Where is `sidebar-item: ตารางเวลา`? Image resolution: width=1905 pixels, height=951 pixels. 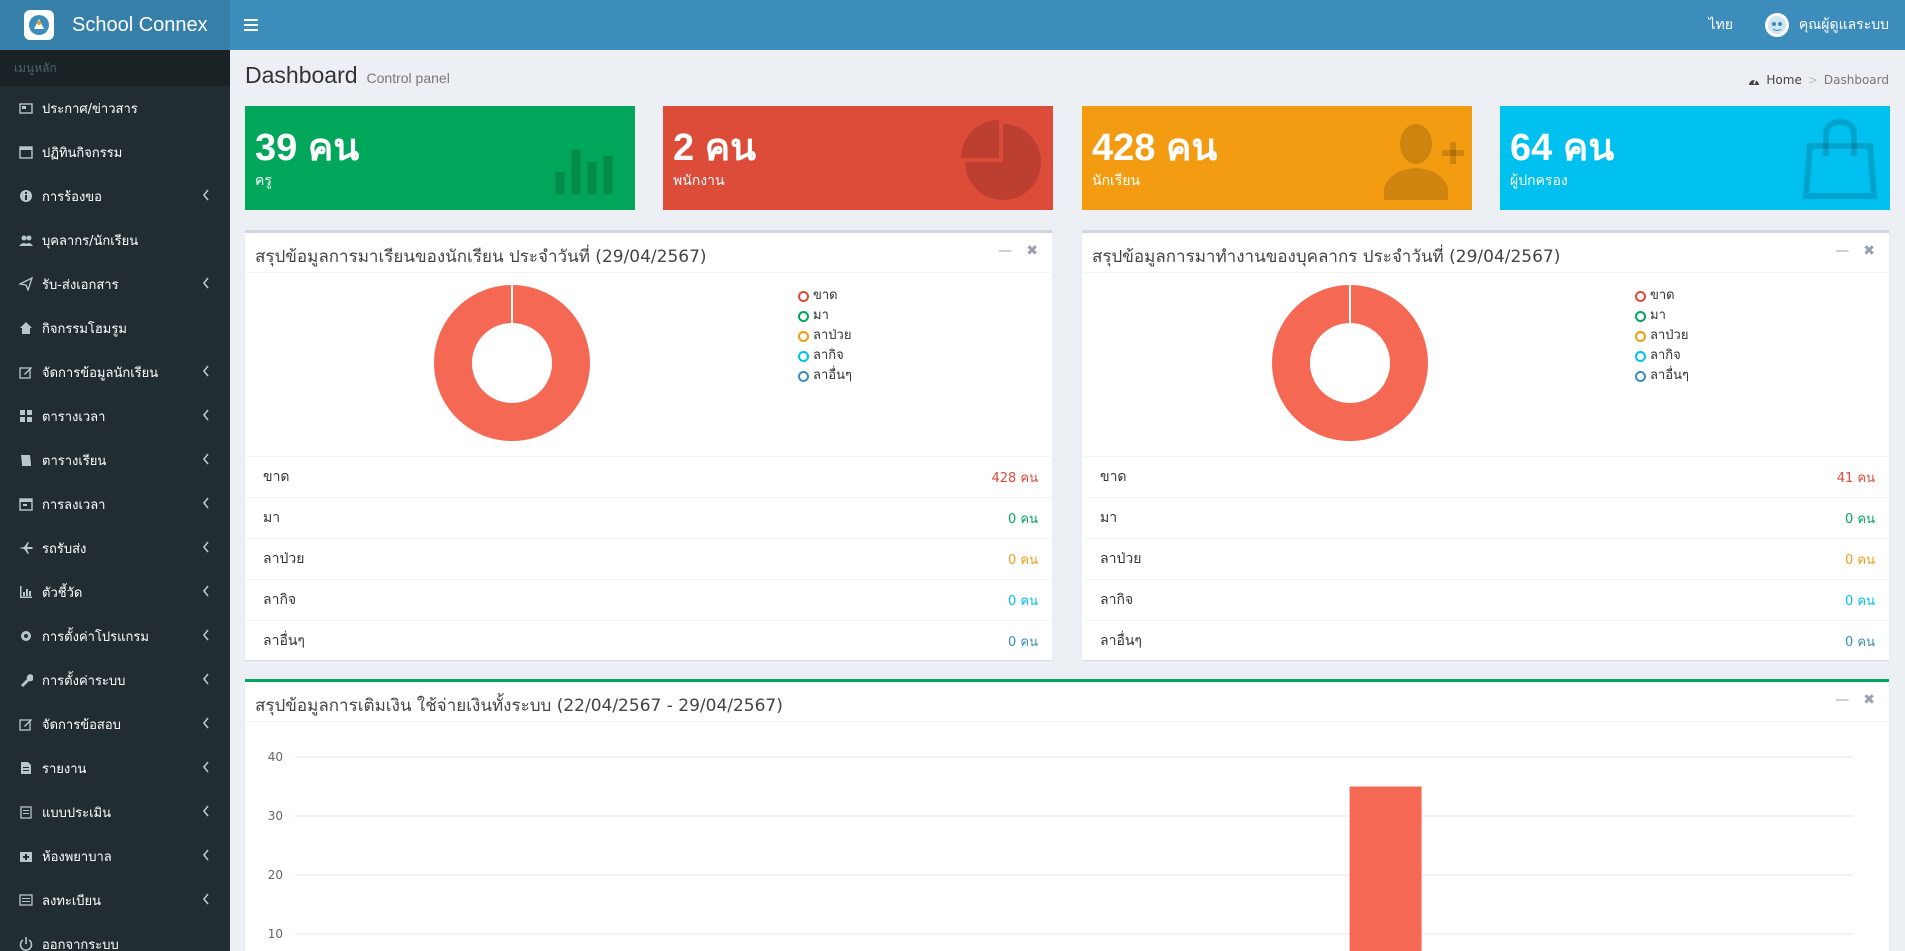 sidebar-item: ตารางเวลา is located at coordinates (115, 416).